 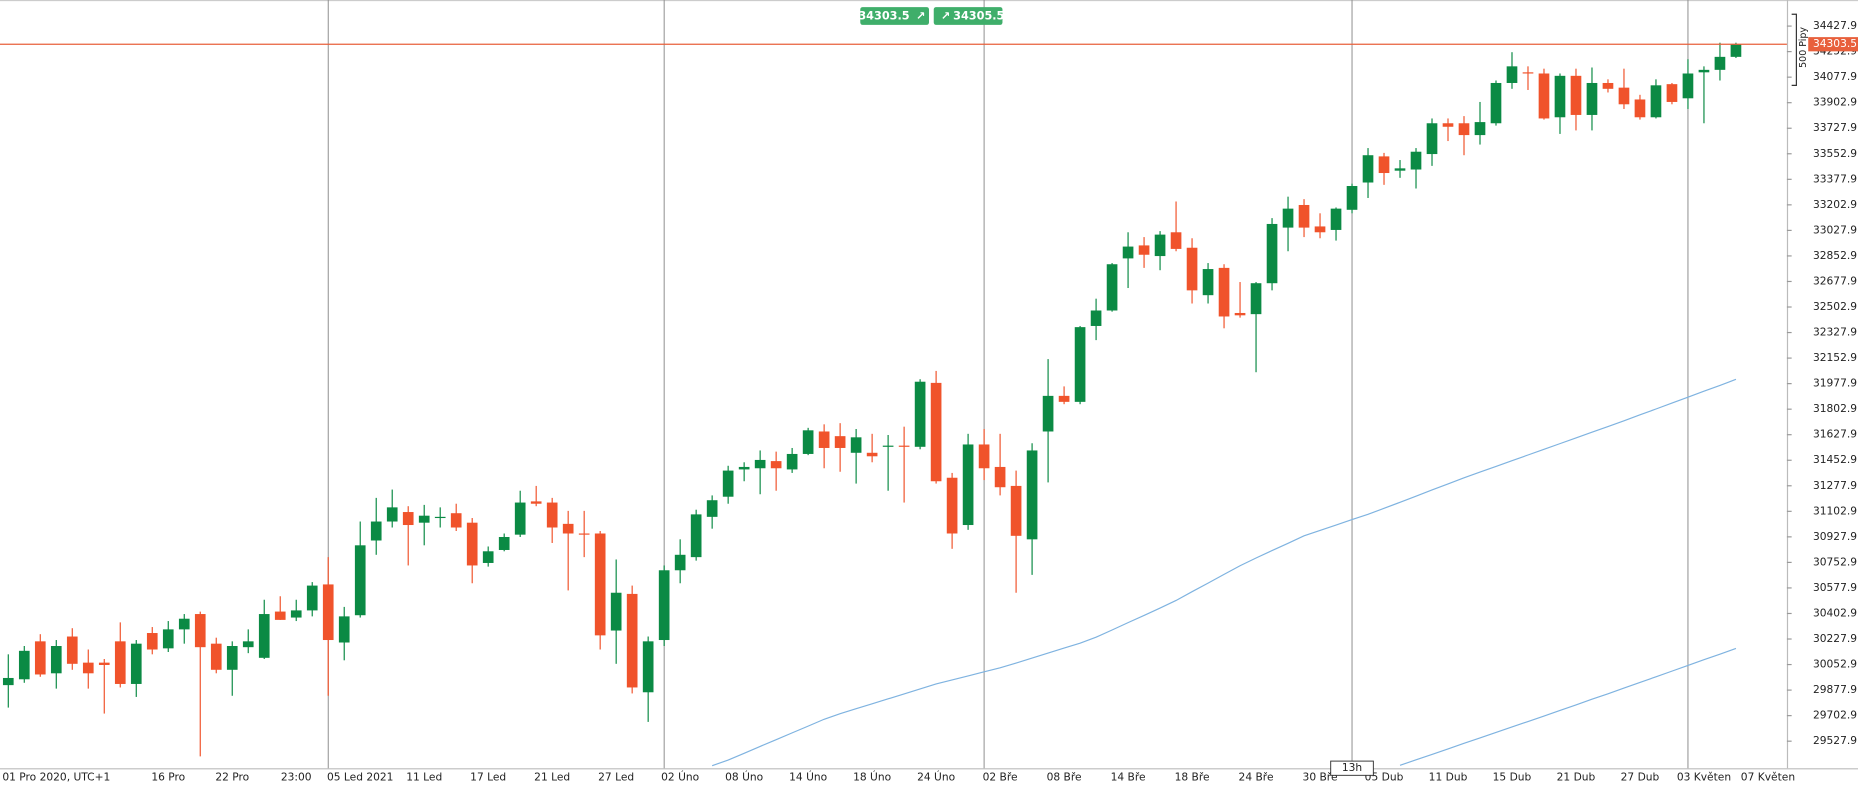 I want to click on x-tick-label: 08 Úno, so click(x=744, y=777).